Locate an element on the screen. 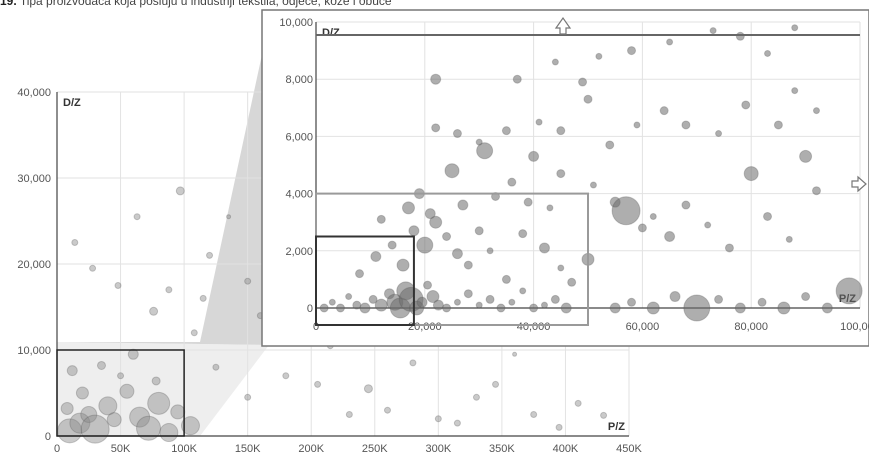 The width and height of the screenshot is (869, 457). x-axis-label: P/Z is located at coordinates (616, 427).